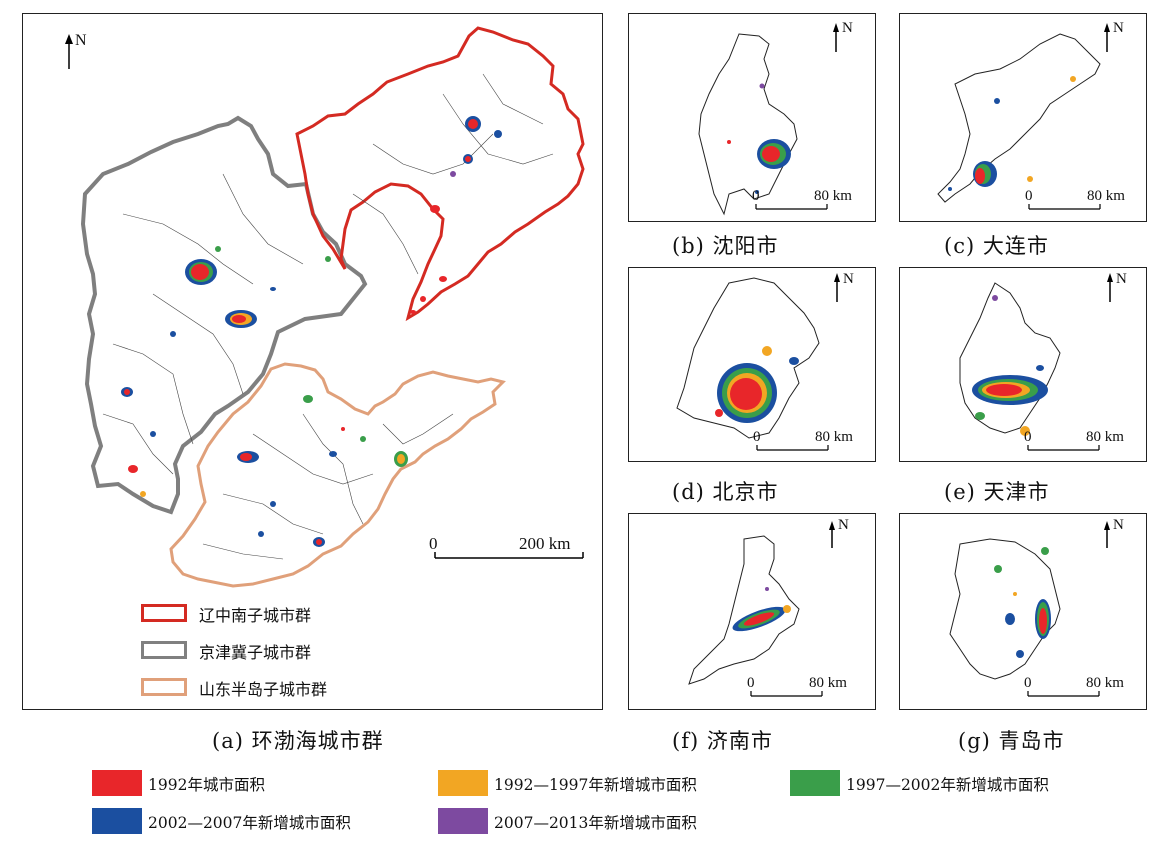  What do you see at coordinates (1029, 609) in the screenshot?
I see `qingdao-map-canvas` at bounding box center [1029, 609].